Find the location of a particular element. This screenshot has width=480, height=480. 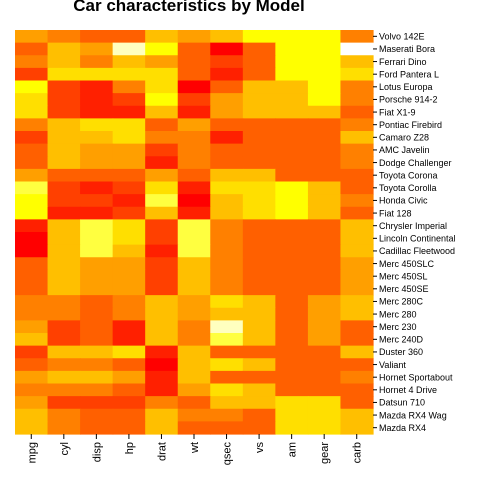

y-tick-label: Cadillac Fleetwood is located at coordinates (417, 251).